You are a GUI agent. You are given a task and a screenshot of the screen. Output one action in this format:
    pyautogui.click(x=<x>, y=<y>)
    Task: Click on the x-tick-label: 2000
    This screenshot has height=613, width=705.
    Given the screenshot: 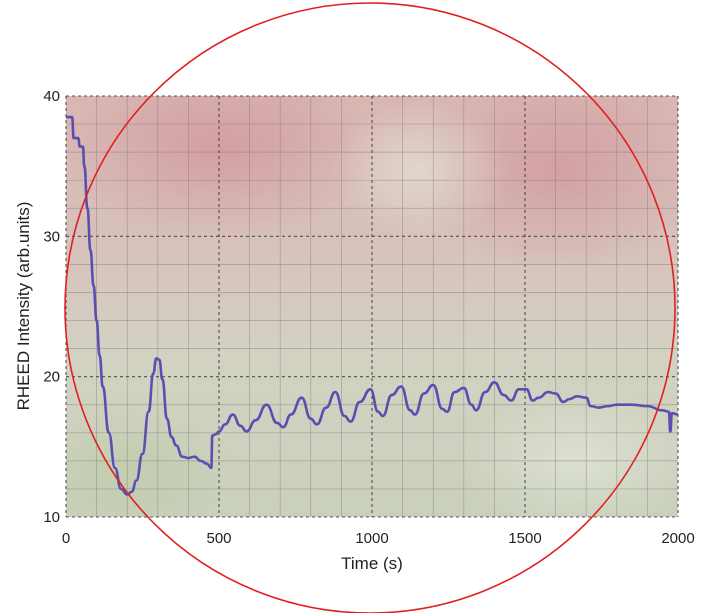 What is the action you would take?
    pyautogui.click(x=677, y=538)
    